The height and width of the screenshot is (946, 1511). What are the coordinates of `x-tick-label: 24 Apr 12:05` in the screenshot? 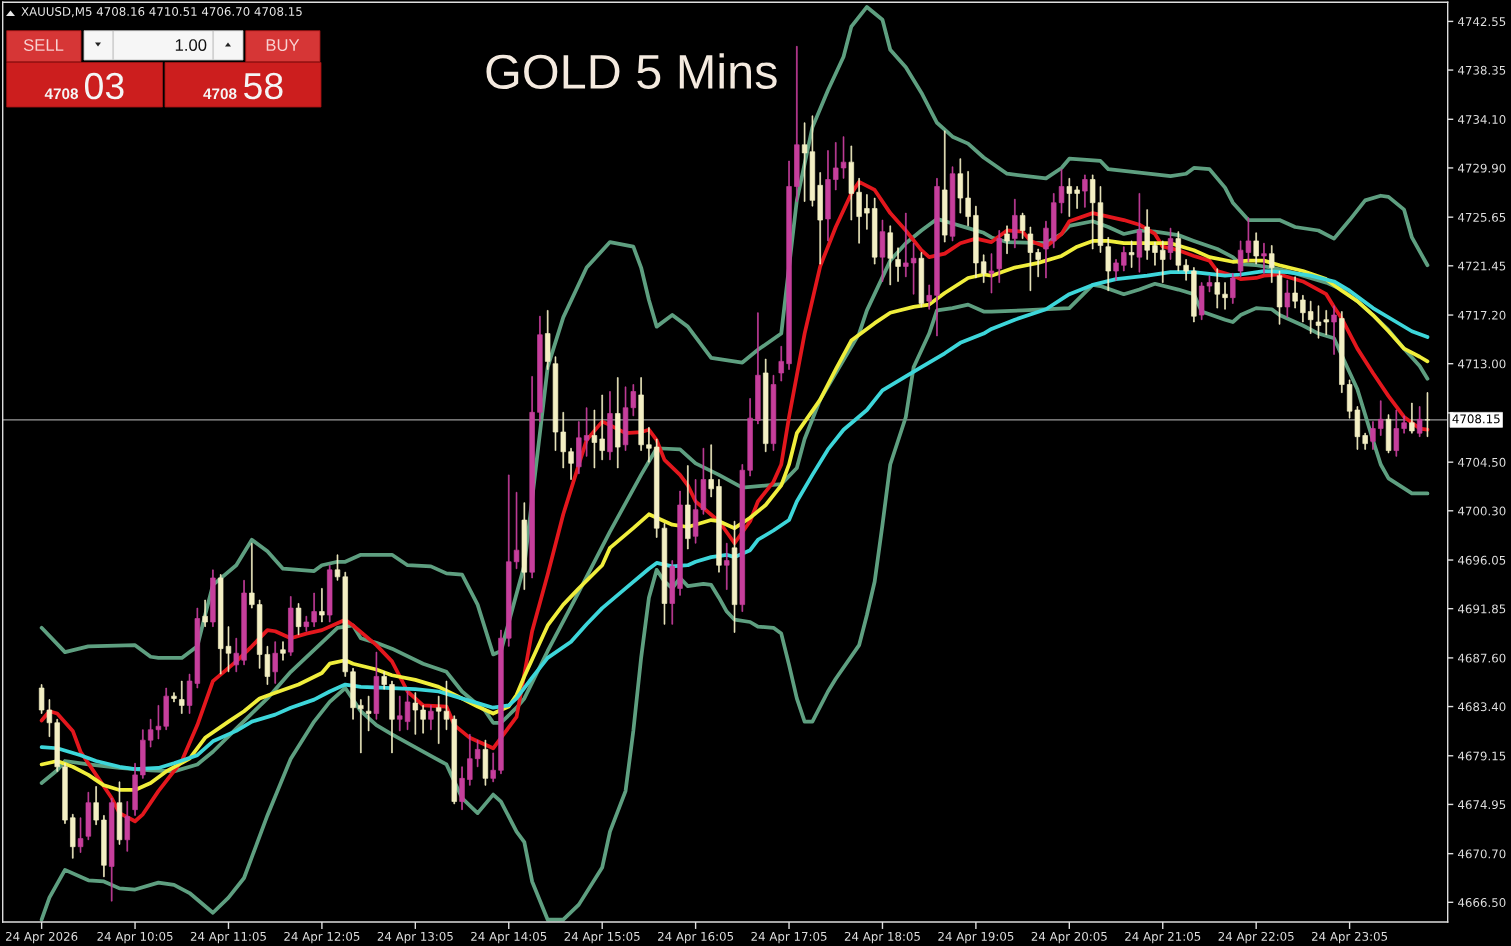 It's located at (322, 937).